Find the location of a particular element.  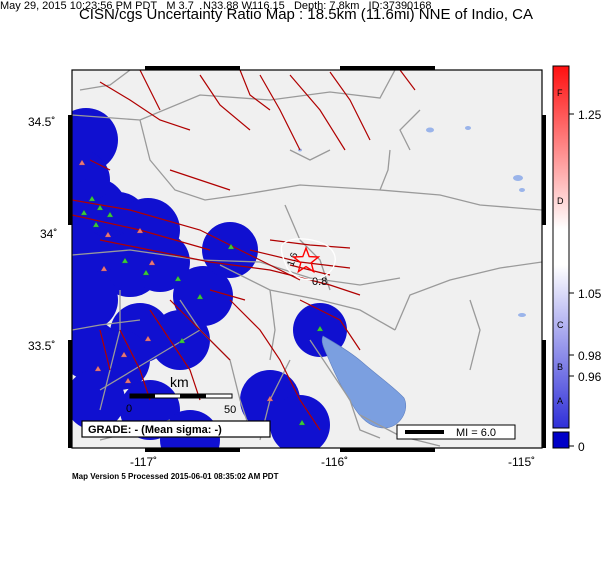

event-magnitude: M 3.7 is located at coordinates (180, 6).